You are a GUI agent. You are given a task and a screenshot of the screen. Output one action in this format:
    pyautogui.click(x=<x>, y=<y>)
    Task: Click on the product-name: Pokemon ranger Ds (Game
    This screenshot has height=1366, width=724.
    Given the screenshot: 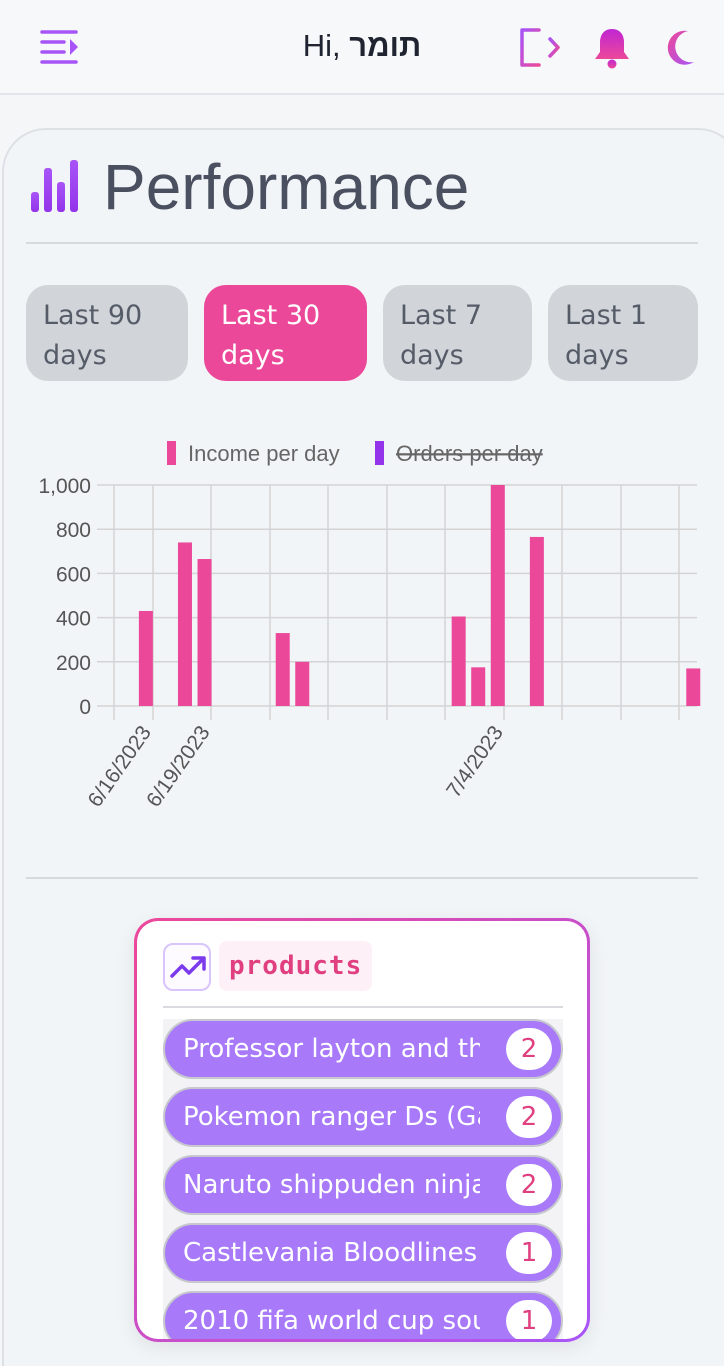 What is the action you would take?
    pyautogui.click(x=331, y=1117)
    